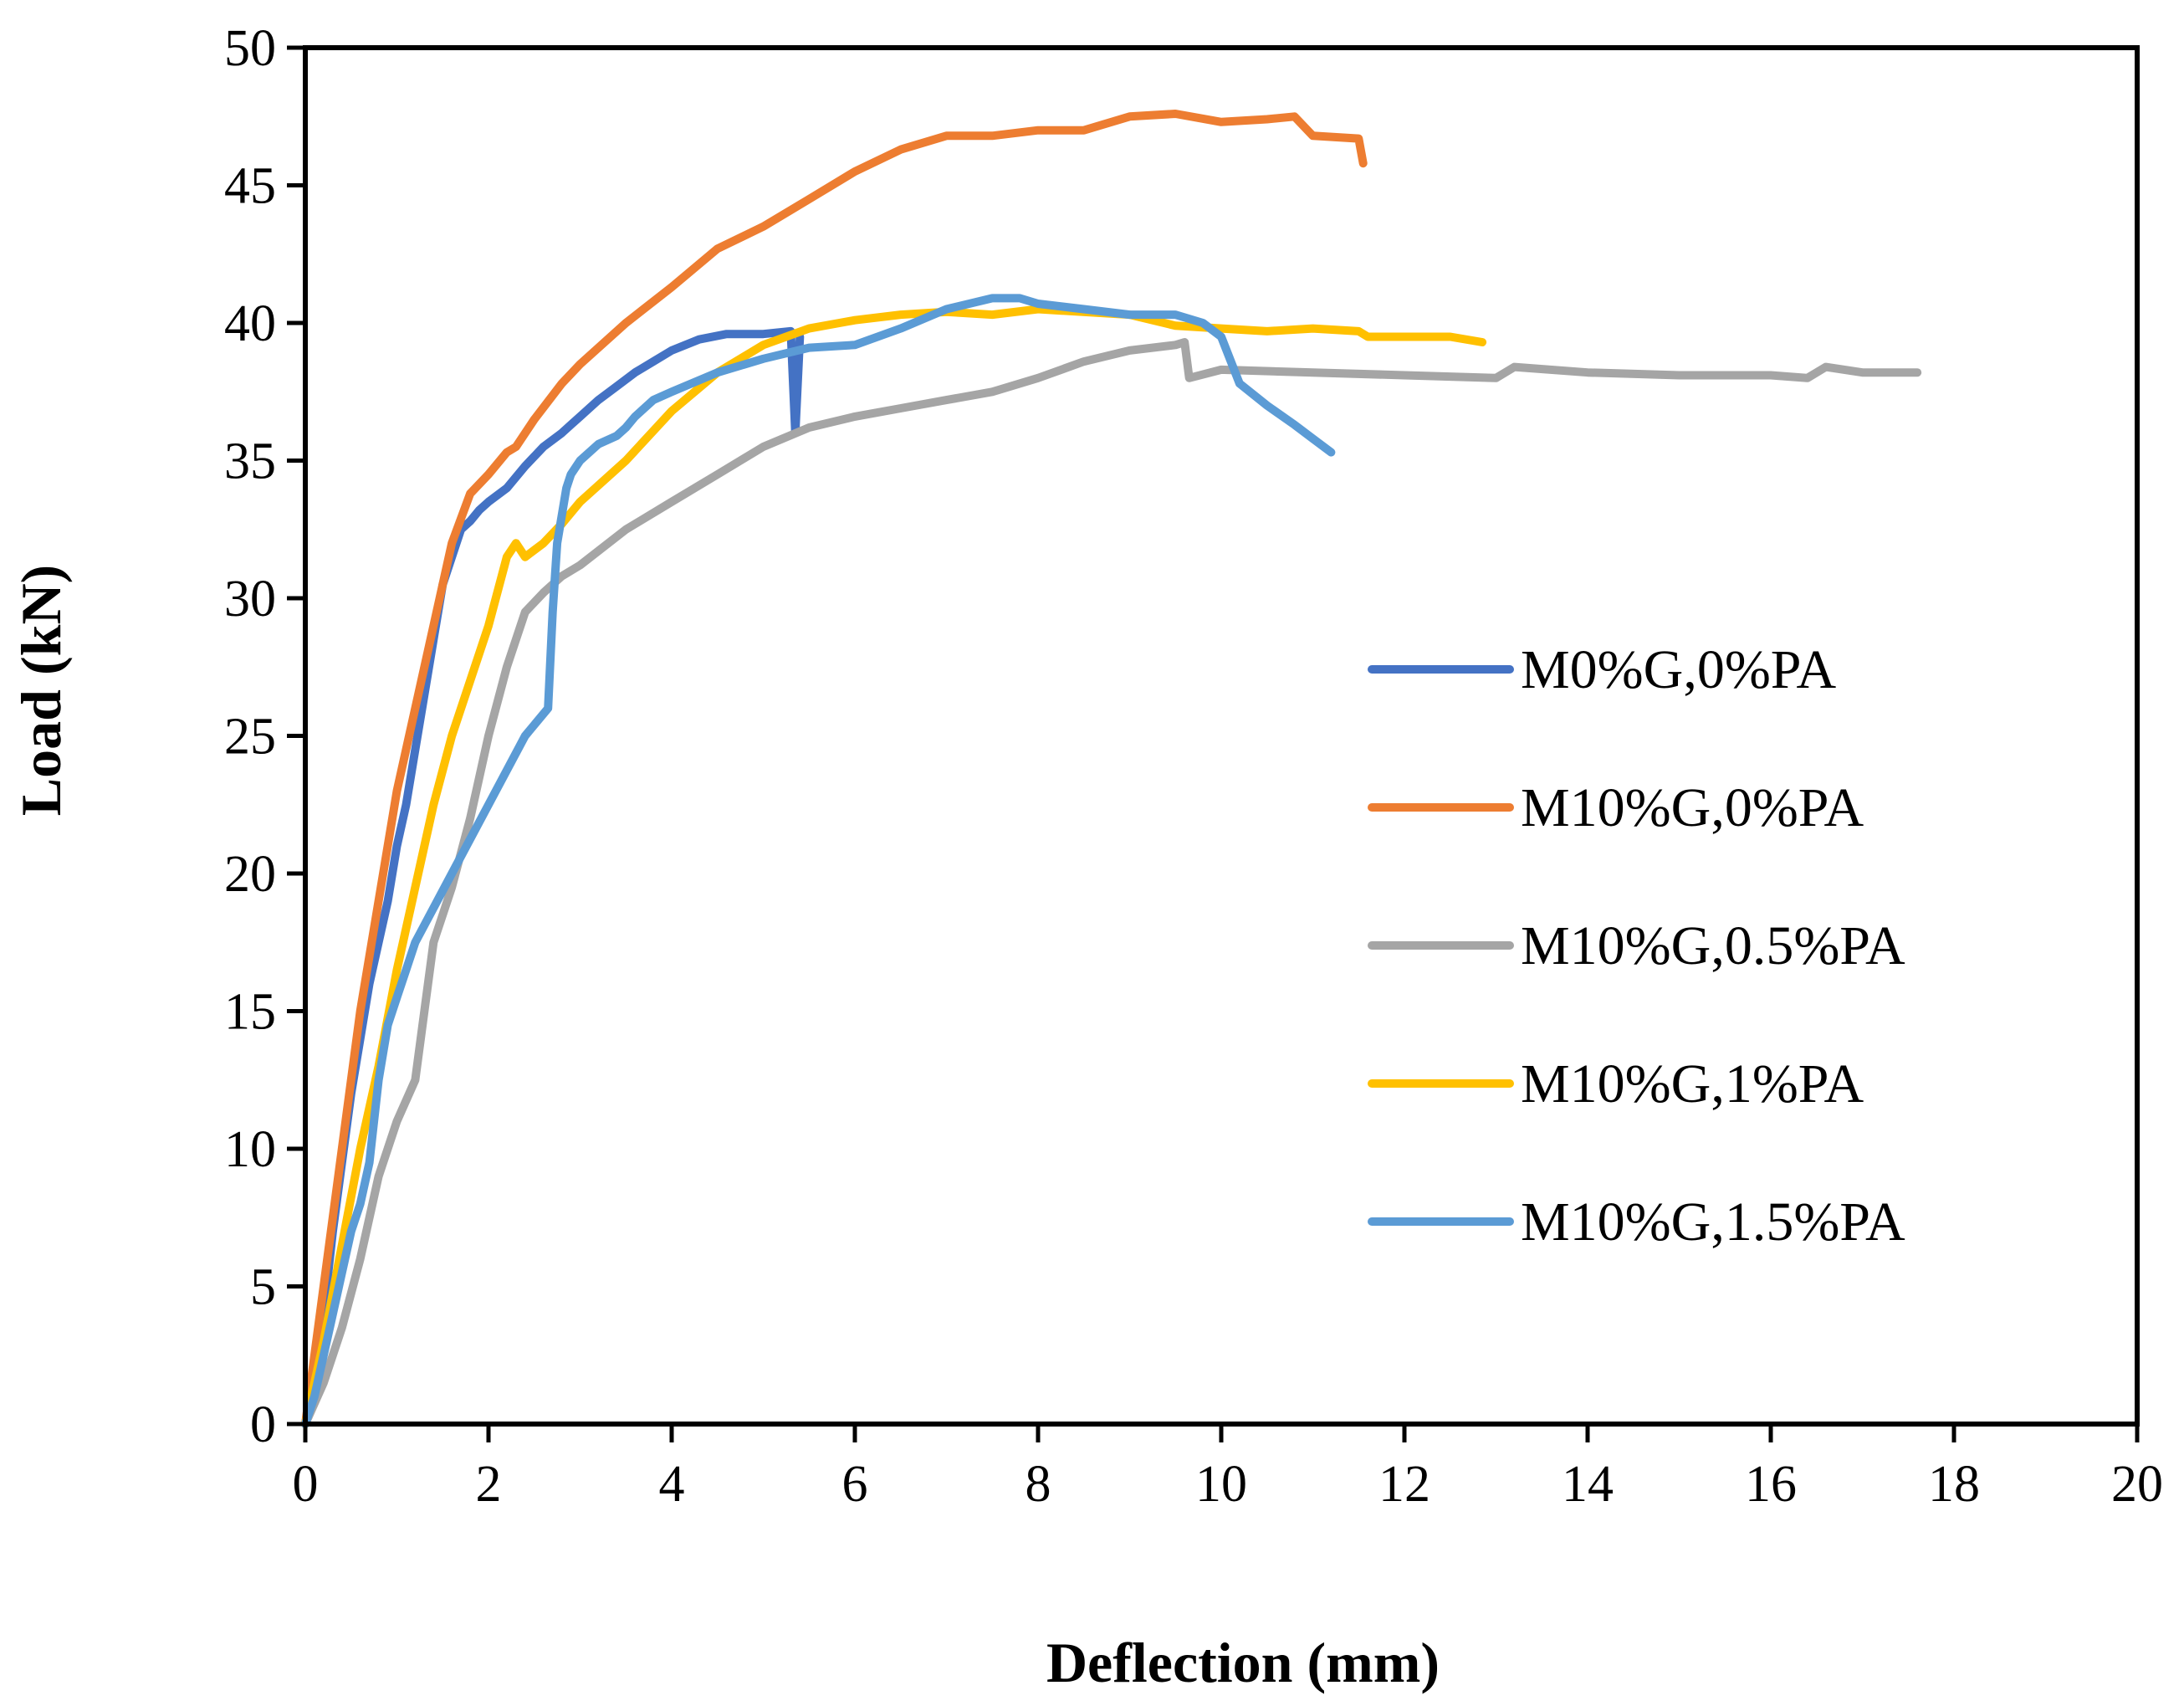 The image size is (2184, 1706). Describe the element at coordinates (250, 186) in the screenshot. I see `y-tick-label: 45` at that location.